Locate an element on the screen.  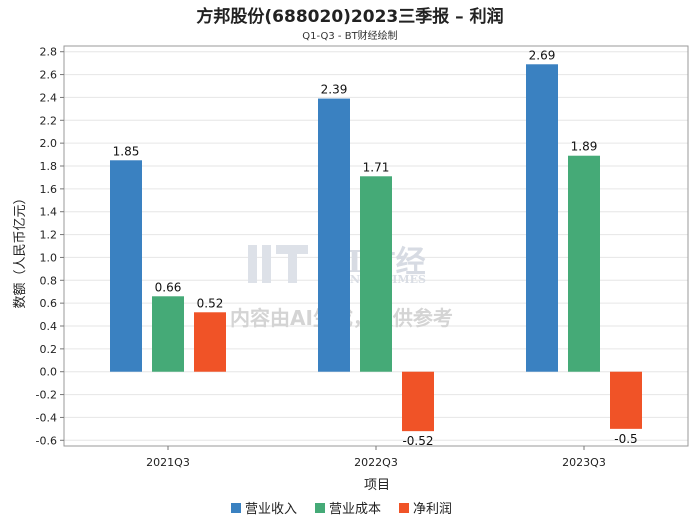
y-tick-label: -0.2 is located at coordinates (46, 395).